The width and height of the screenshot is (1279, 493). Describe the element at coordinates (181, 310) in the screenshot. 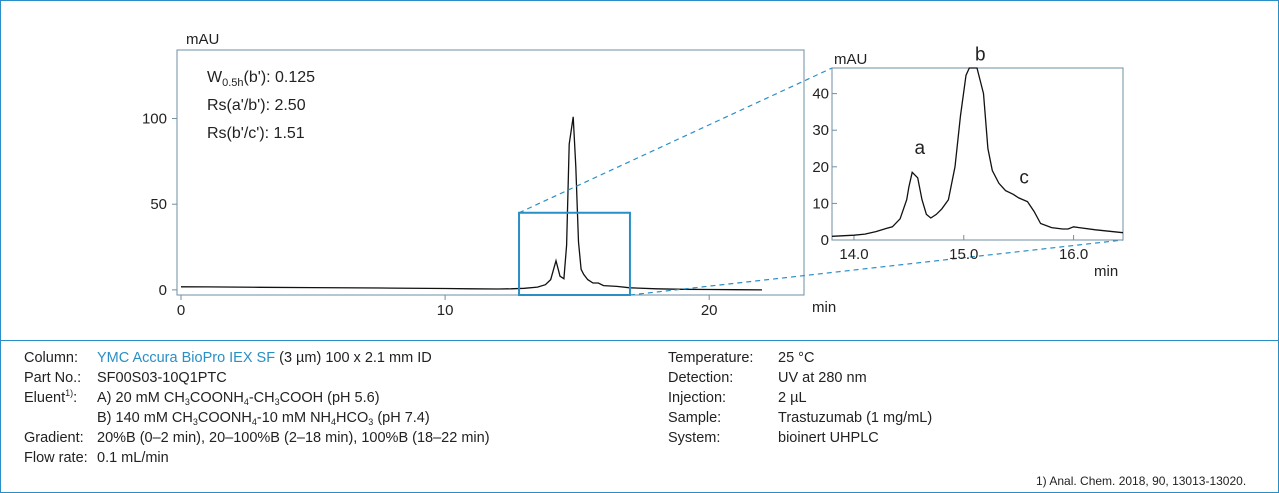

I see `main-x-tick-label: 0` at that location.